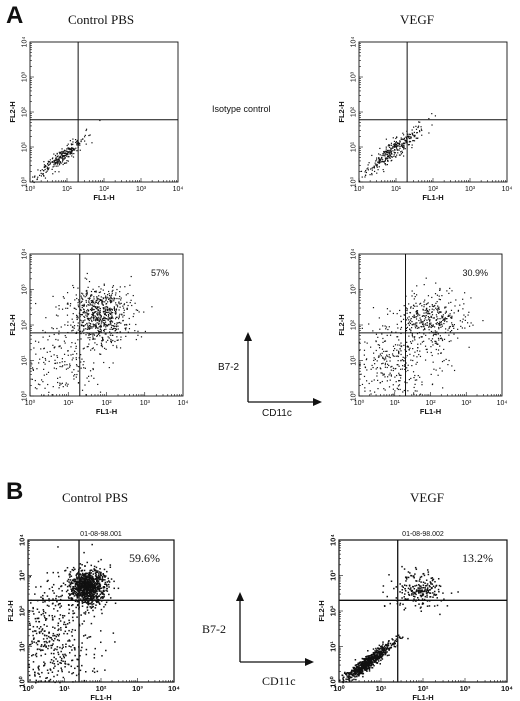  What do you see at coordinates (417, 19) in the screenshot?
I see `panel-a-right-title: VEGF` at bounding box center [417, 19].